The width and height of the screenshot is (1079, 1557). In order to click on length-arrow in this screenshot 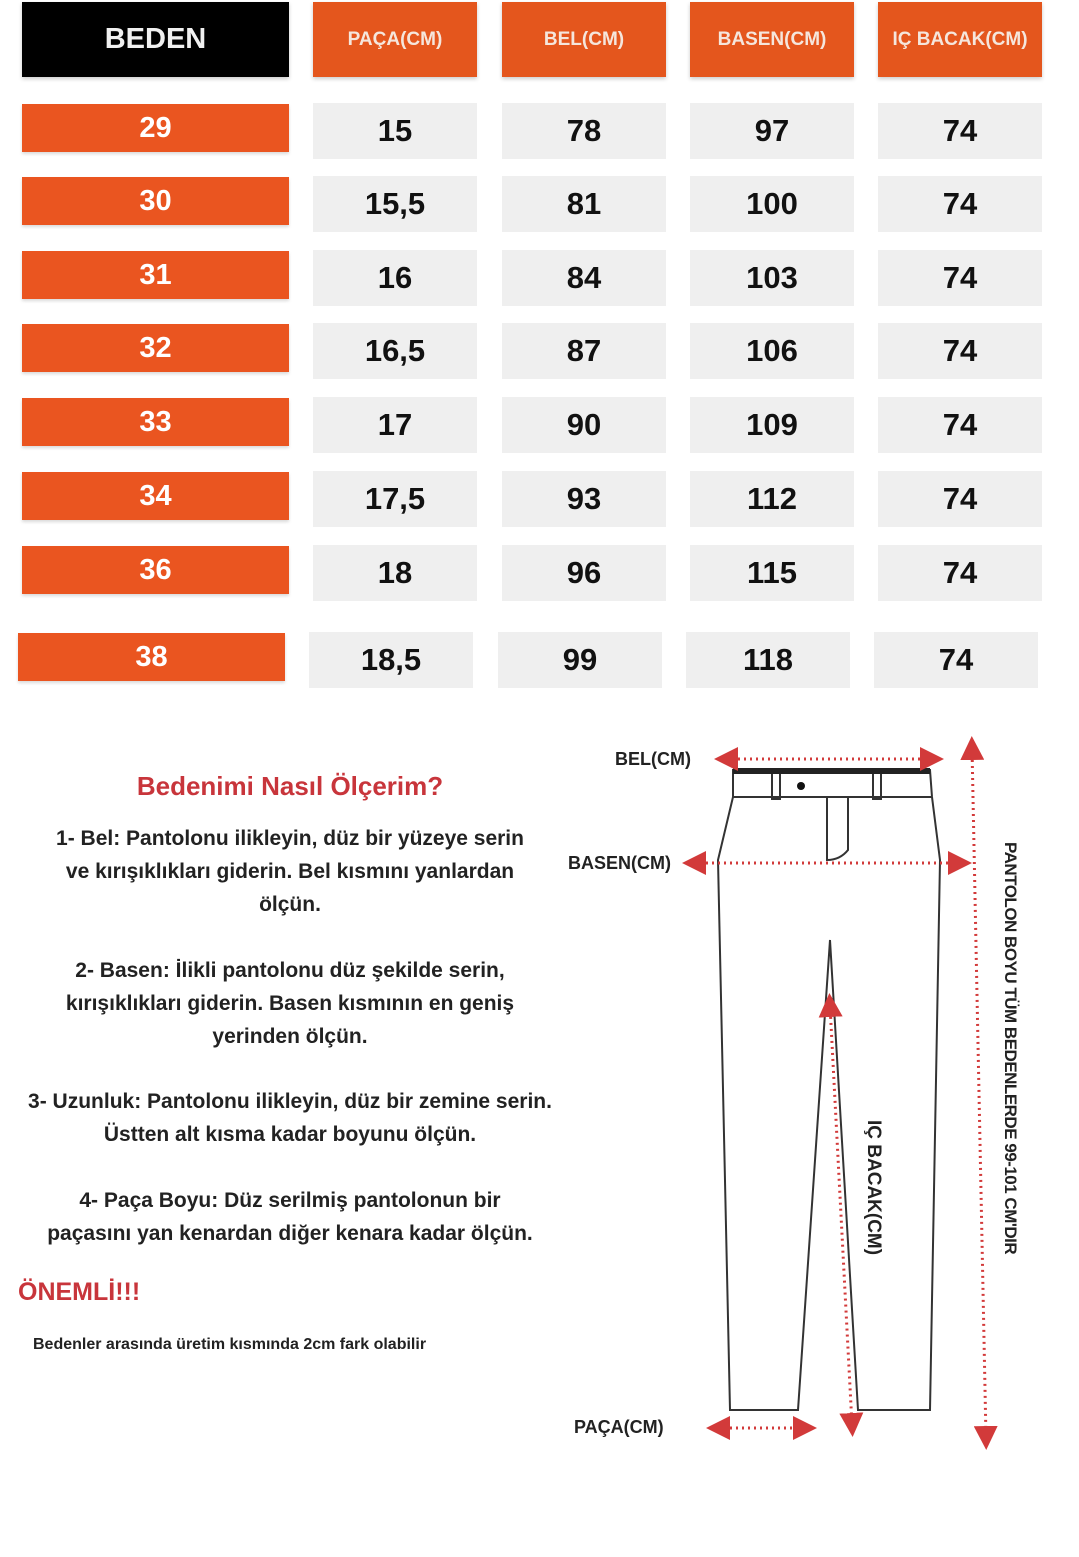, I will do `click(979, 1093)`.